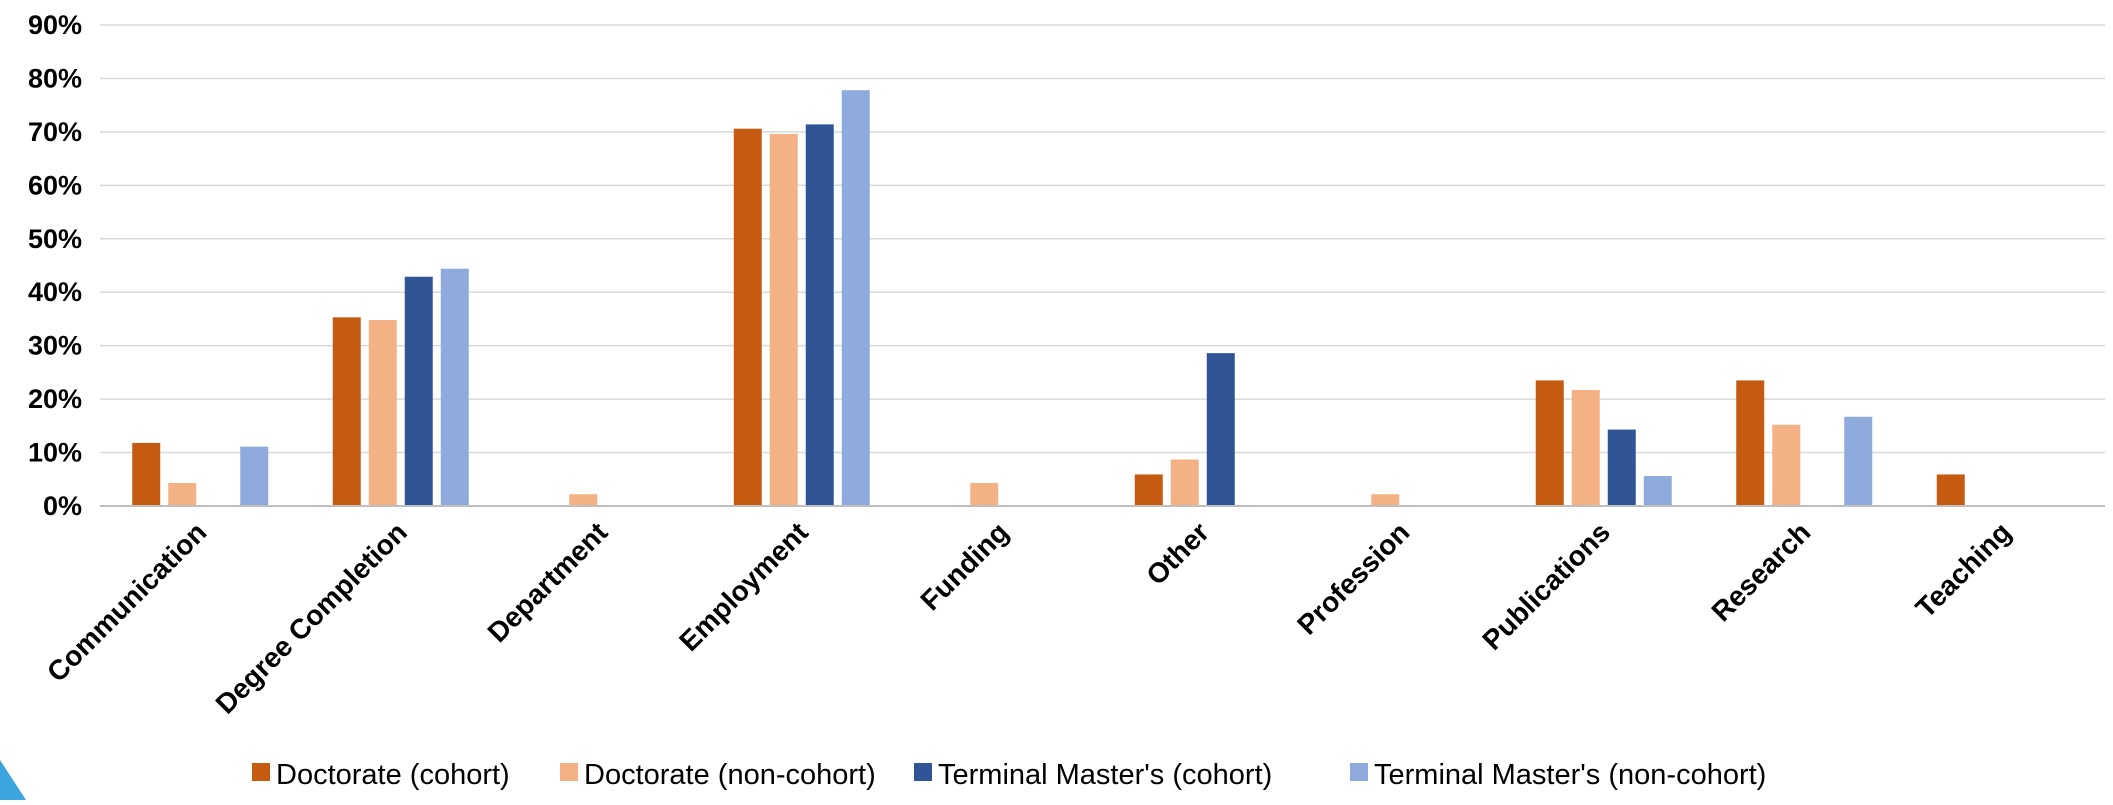 This screenshot has width=2113, height=805. I want to click on x-category-label: Teaching, so click(1963, 569).